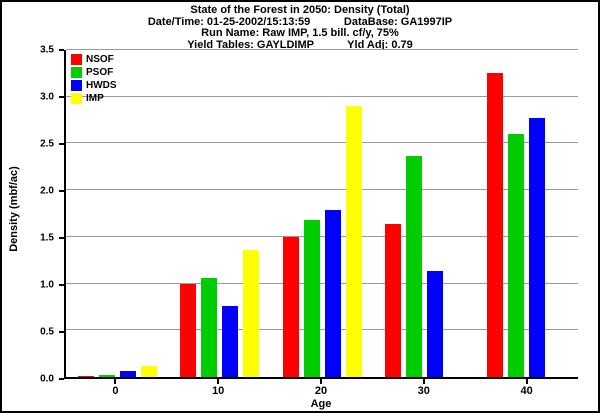 Image resolution: width=600 pixels, height=413 pixels. I want to click on chart-subtitle-runname: Run Name: Raw IMP, 1.5 bill. cf/y, 75%, so click(300, 33).